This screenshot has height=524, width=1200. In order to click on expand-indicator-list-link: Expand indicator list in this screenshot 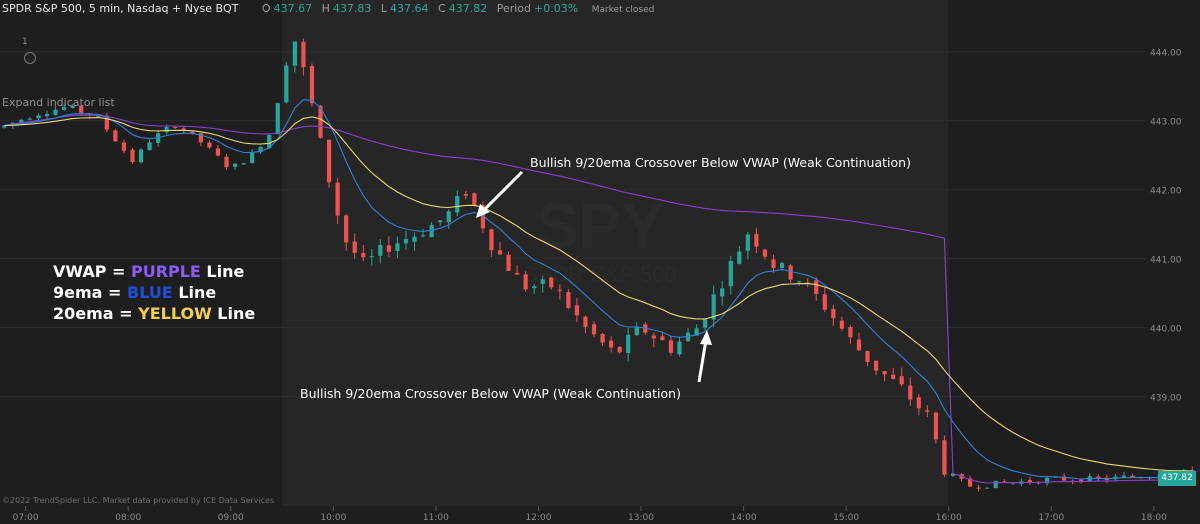, I will do `click(58, 102)`.